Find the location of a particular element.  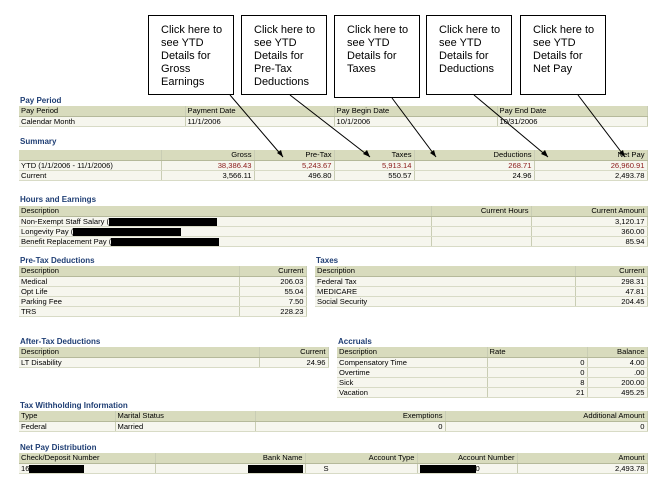

tax-withholding-title: Tax Withholding Information is located at coordinates (74, 405).